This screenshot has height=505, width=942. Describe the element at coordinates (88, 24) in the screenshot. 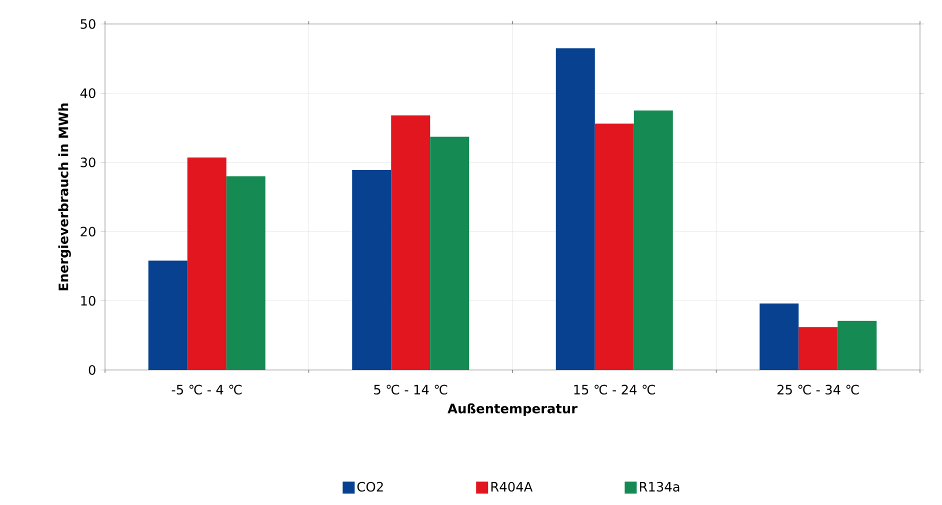

I see `y-tick-label: 50` at that location.